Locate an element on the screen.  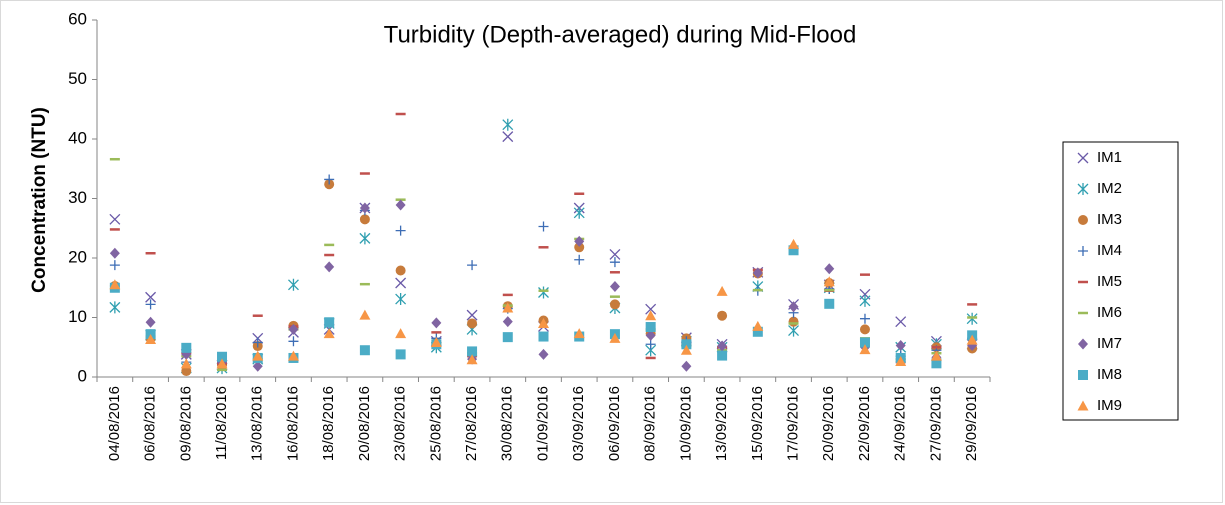
x-tick-label: 20/09/2016 is located at coordinates (828, 423).